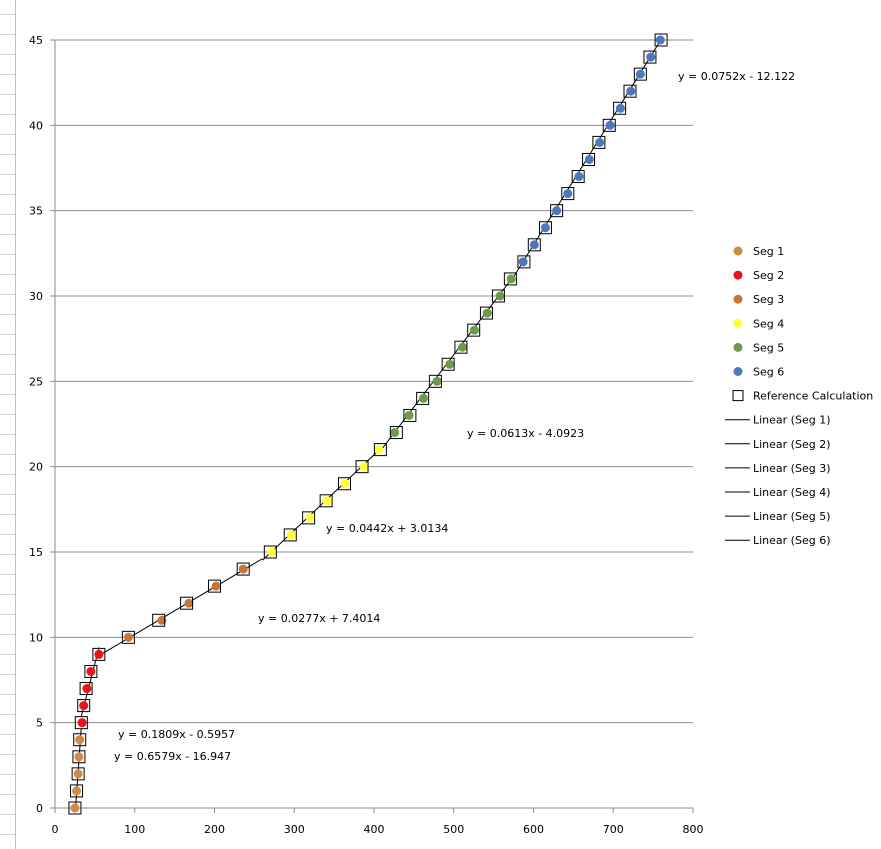 The height and width of the screenshot is (849, 881). Describe the element at coordinates (768, 251) in the screenshot. I see `legend-label: Seg 1` at that location.